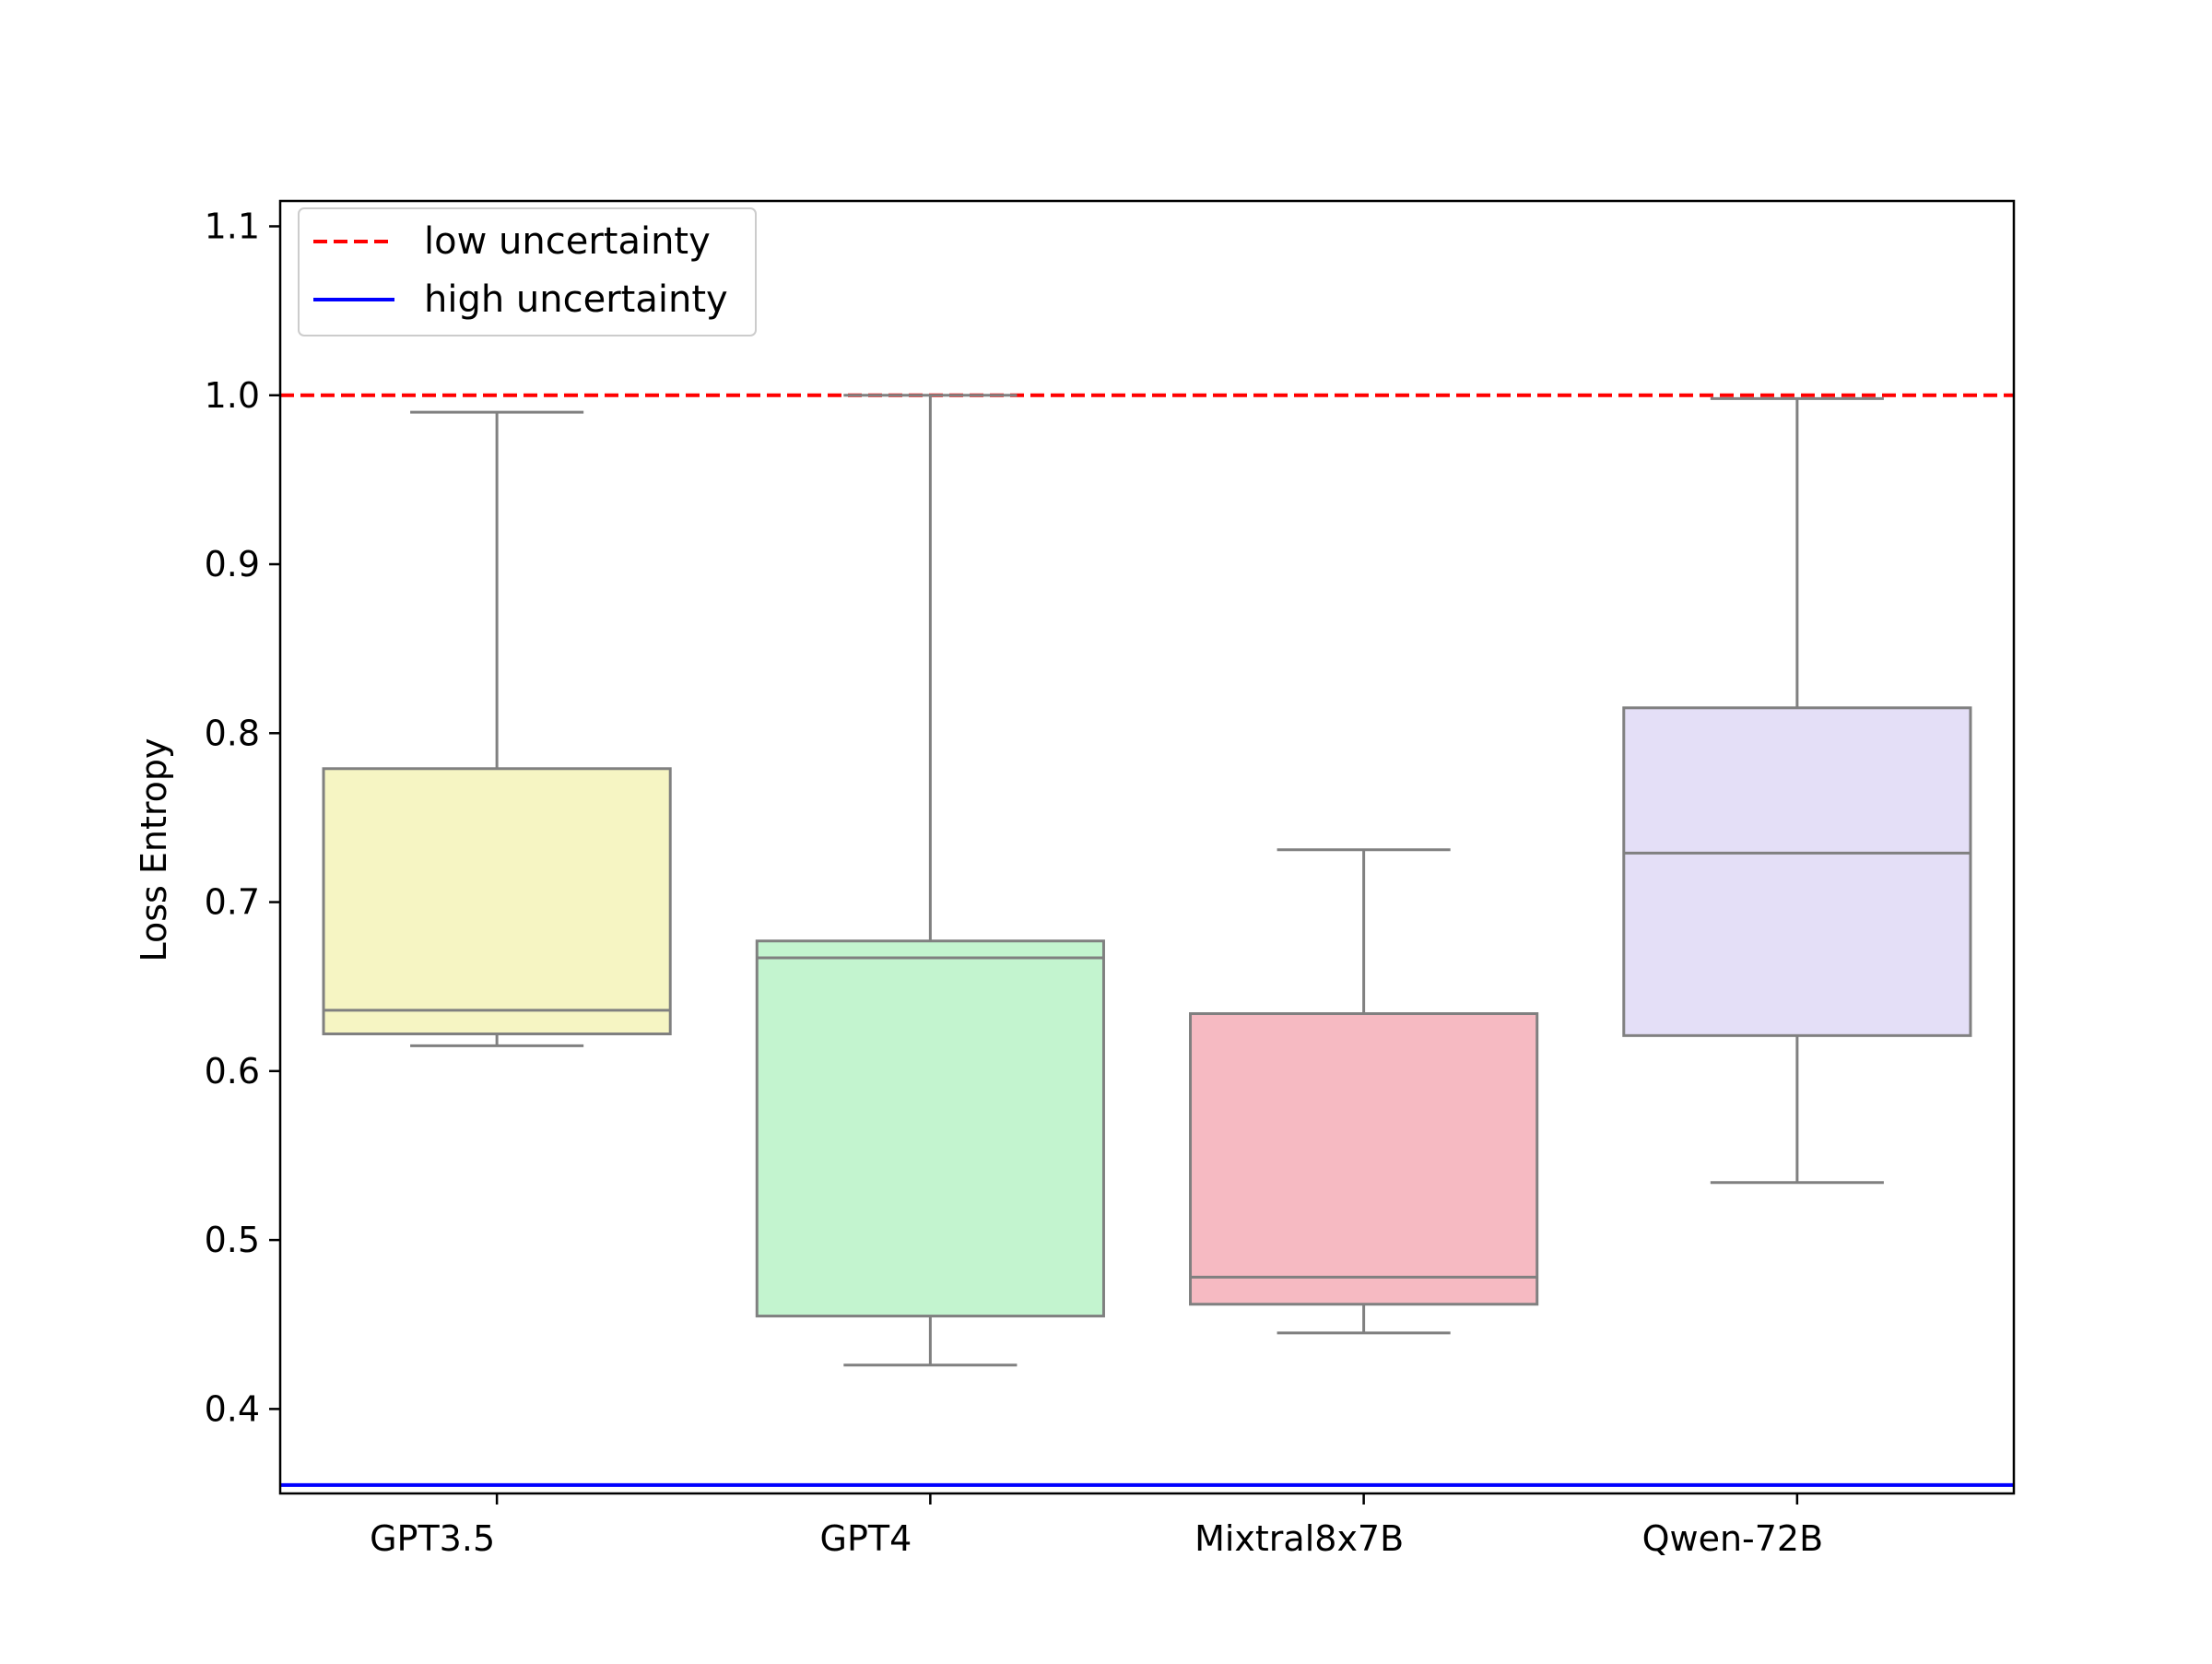 This screenshot has width=2212, height=1664. What do you see at coordinates (576, 299) in the screenshot?
I see `legend-label-high-uncertainty: high uncertainty` at bounding box center [576, 299].